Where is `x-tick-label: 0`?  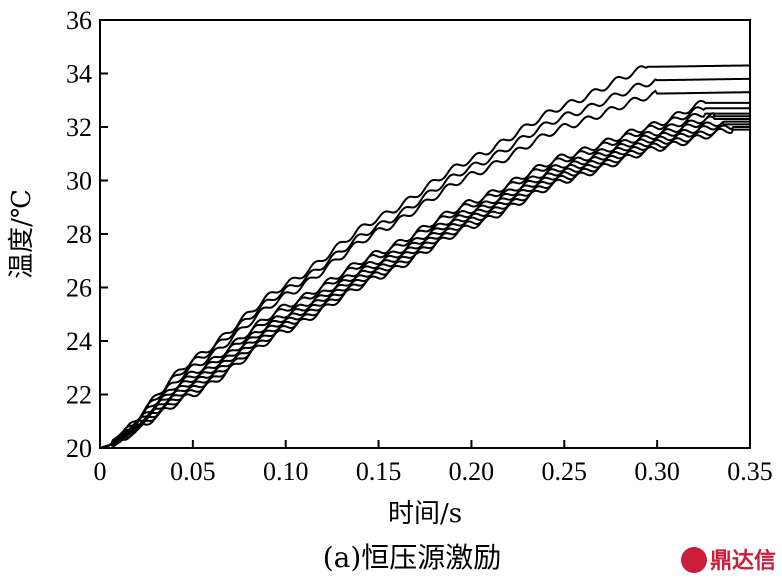 x-tick-label: 0 is located at coordinates (100, 471).